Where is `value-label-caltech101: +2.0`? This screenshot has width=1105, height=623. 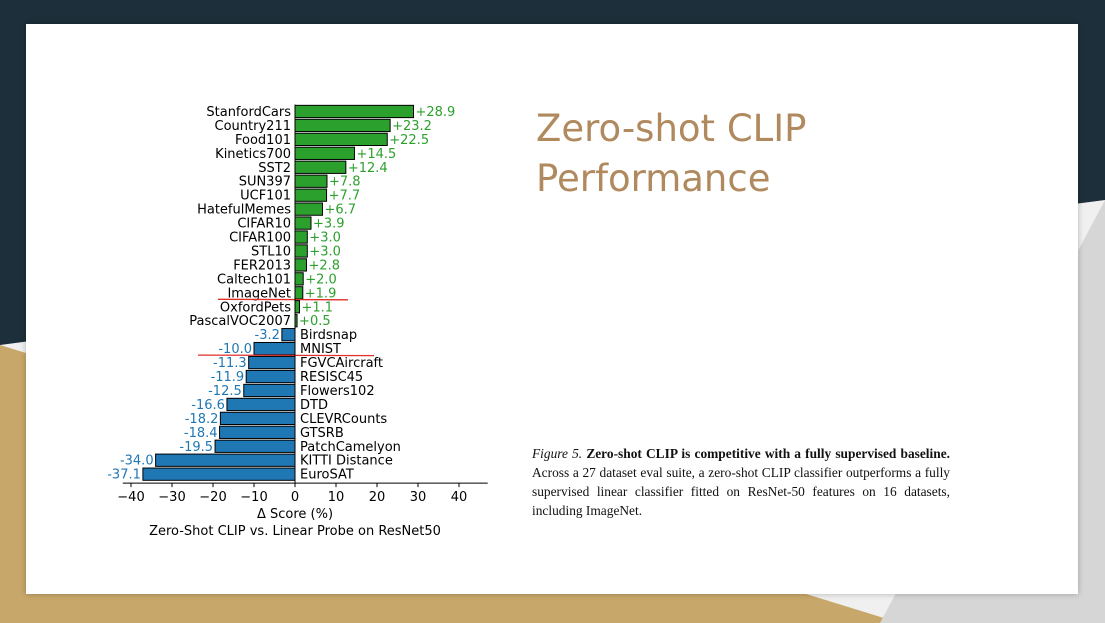
value-label-caltech101: +2.0 is located at coordinates (321, 279).